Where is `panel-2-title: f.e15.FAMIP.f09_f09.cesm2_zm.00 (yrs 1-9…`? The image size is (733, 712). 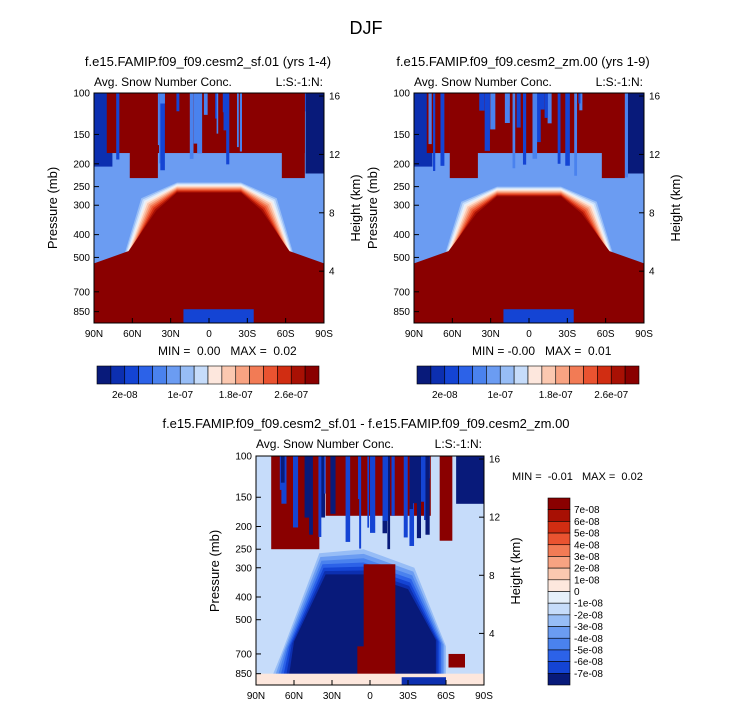 panel-2-title: f.e15.FAMIP.f09_f09.cesm2_zm.00 (yrs 1-9… is located at coordinates (522, 61).